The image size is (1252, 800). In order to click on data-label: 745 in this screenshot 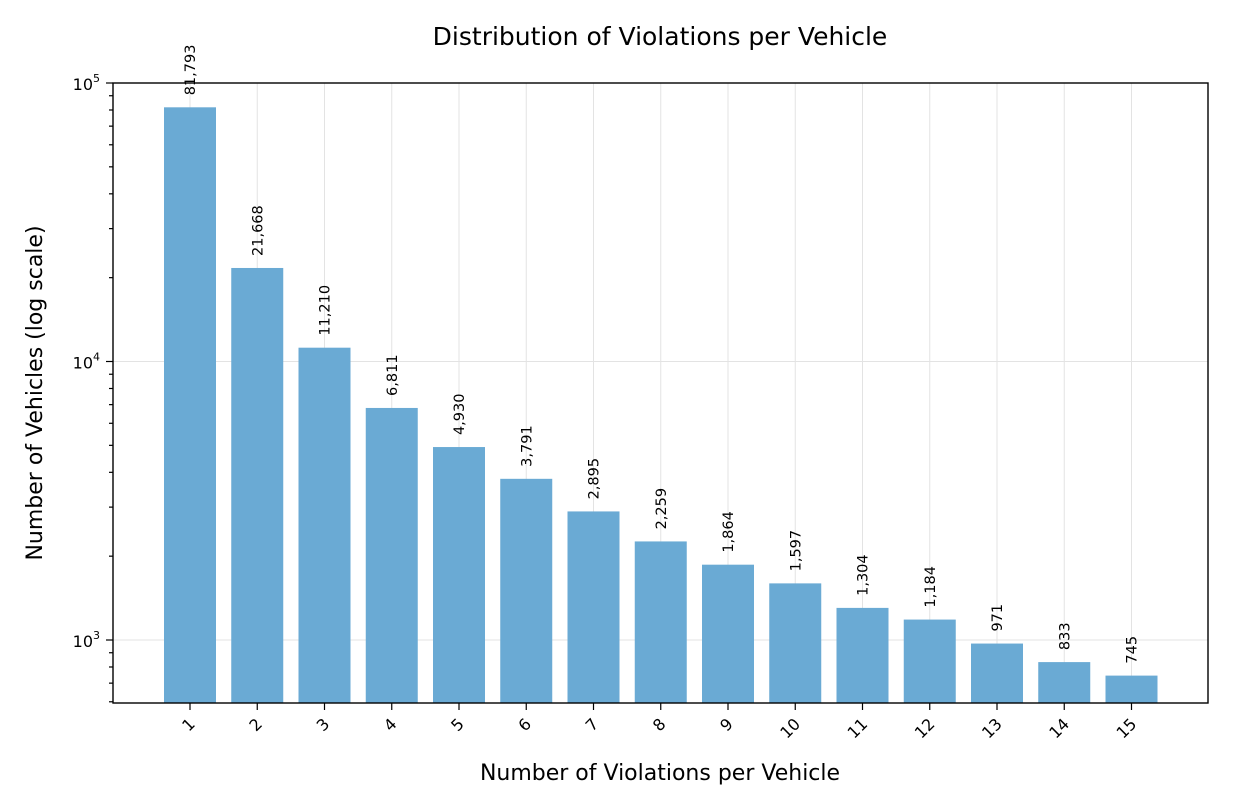, I will do `click(1133, 650)`.